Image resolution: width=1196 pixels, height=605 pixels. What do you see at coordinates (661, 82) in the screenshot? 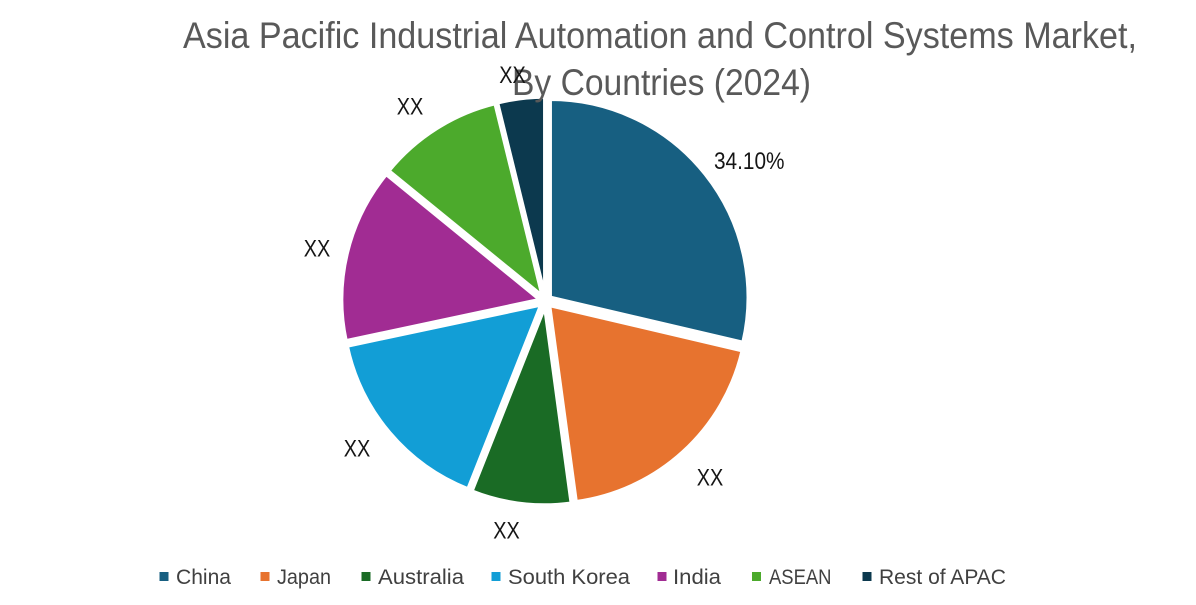
I see `svg-text: By Countries (2024)` at bounding box center [661, 82].